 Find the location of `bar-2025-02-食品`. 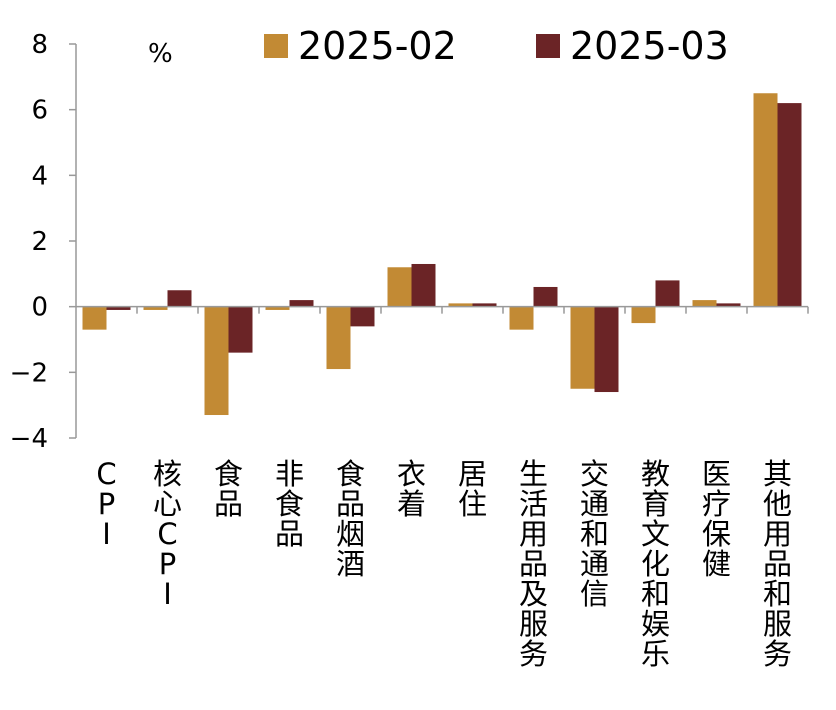

bar-2025-02-食品 is located at coordinates (216, 361).